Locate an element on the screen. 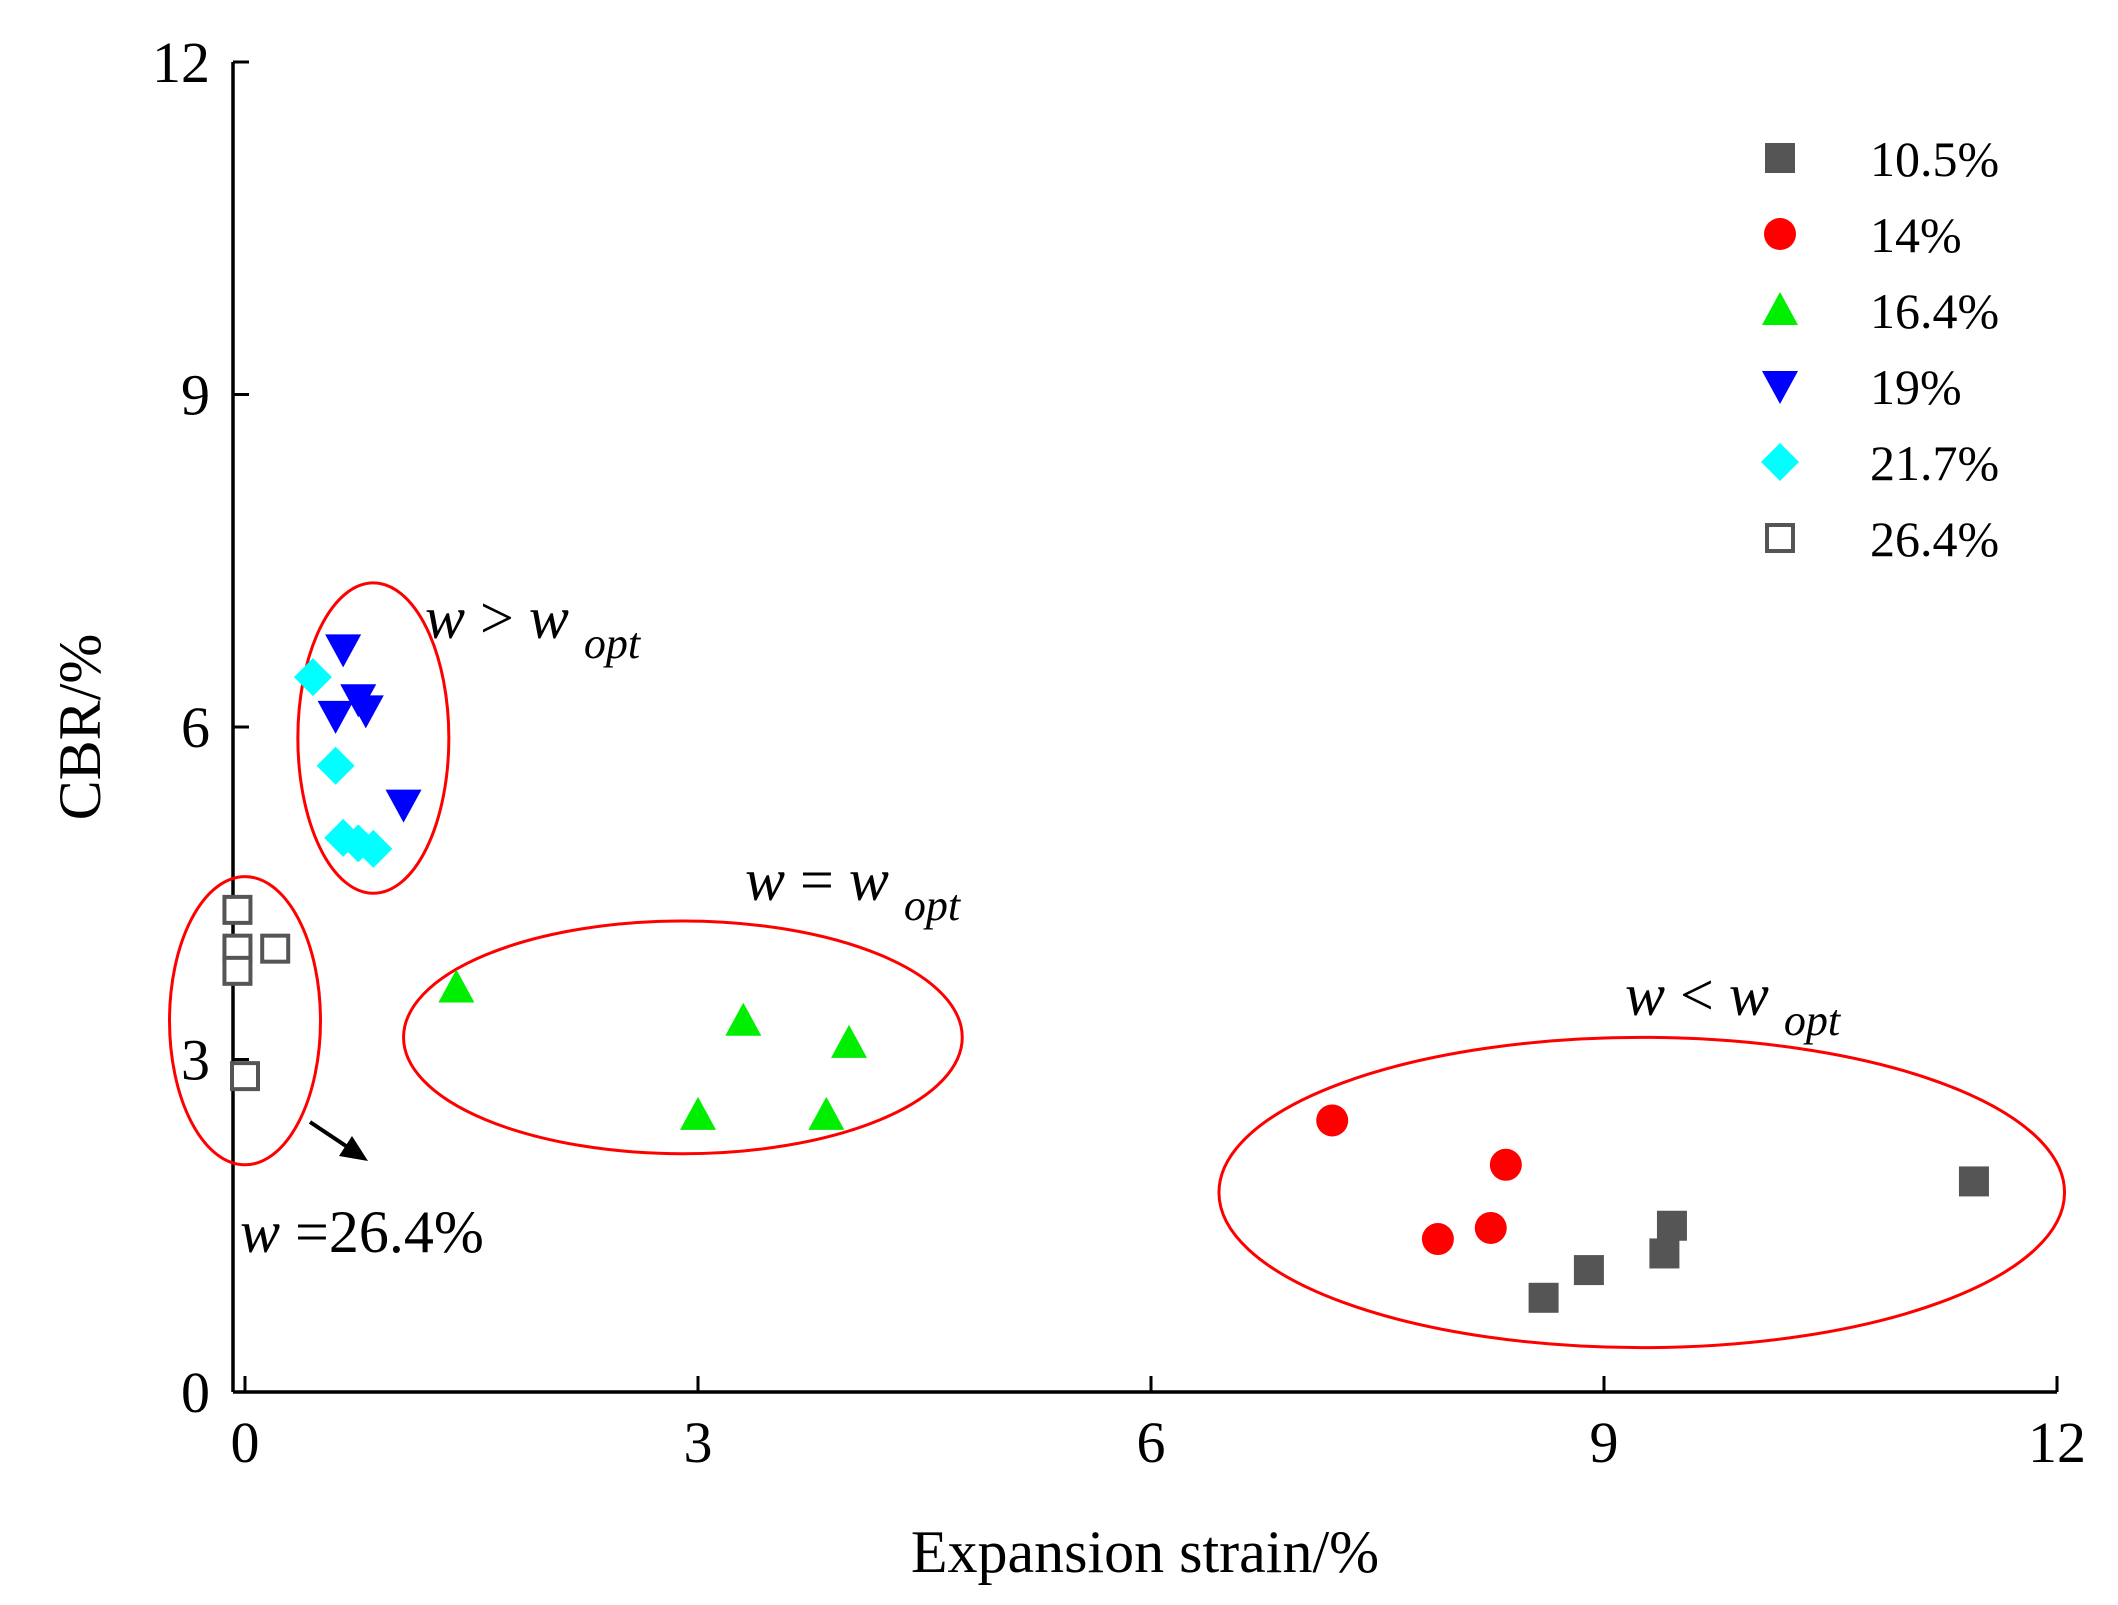 The image size is (2118, 1605). annotation-w-26-4: w =26.4% is located at coordinates (362, 1232).